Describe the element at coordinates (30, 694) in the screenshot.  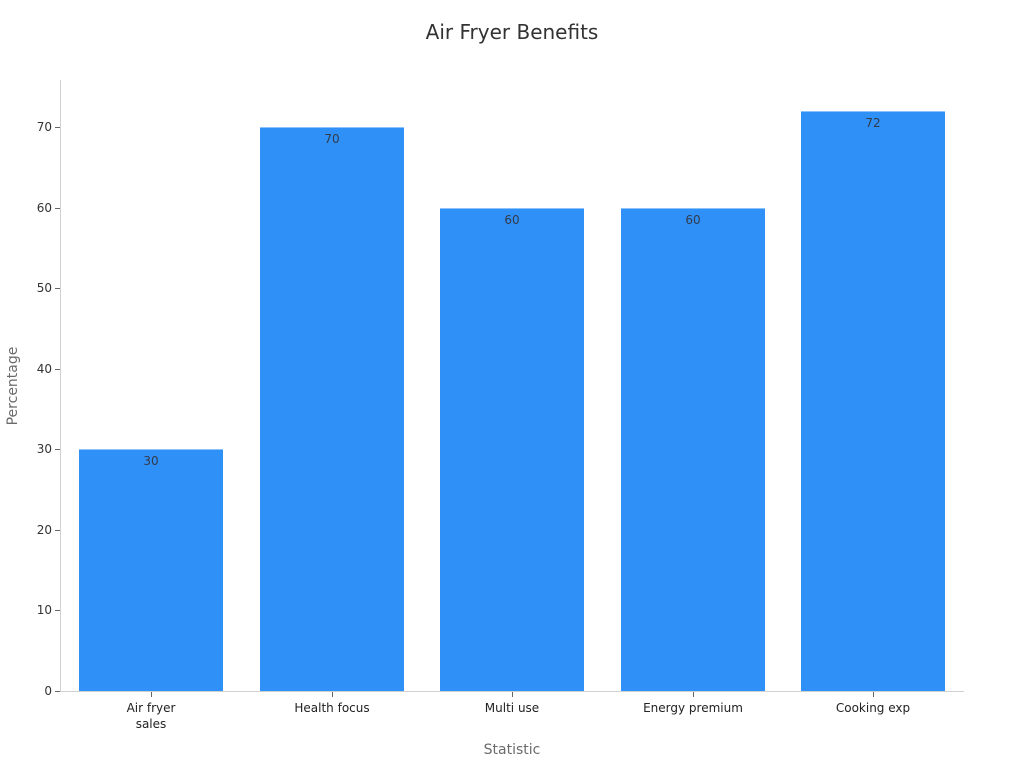
I see `y-tick: 0` at that location.